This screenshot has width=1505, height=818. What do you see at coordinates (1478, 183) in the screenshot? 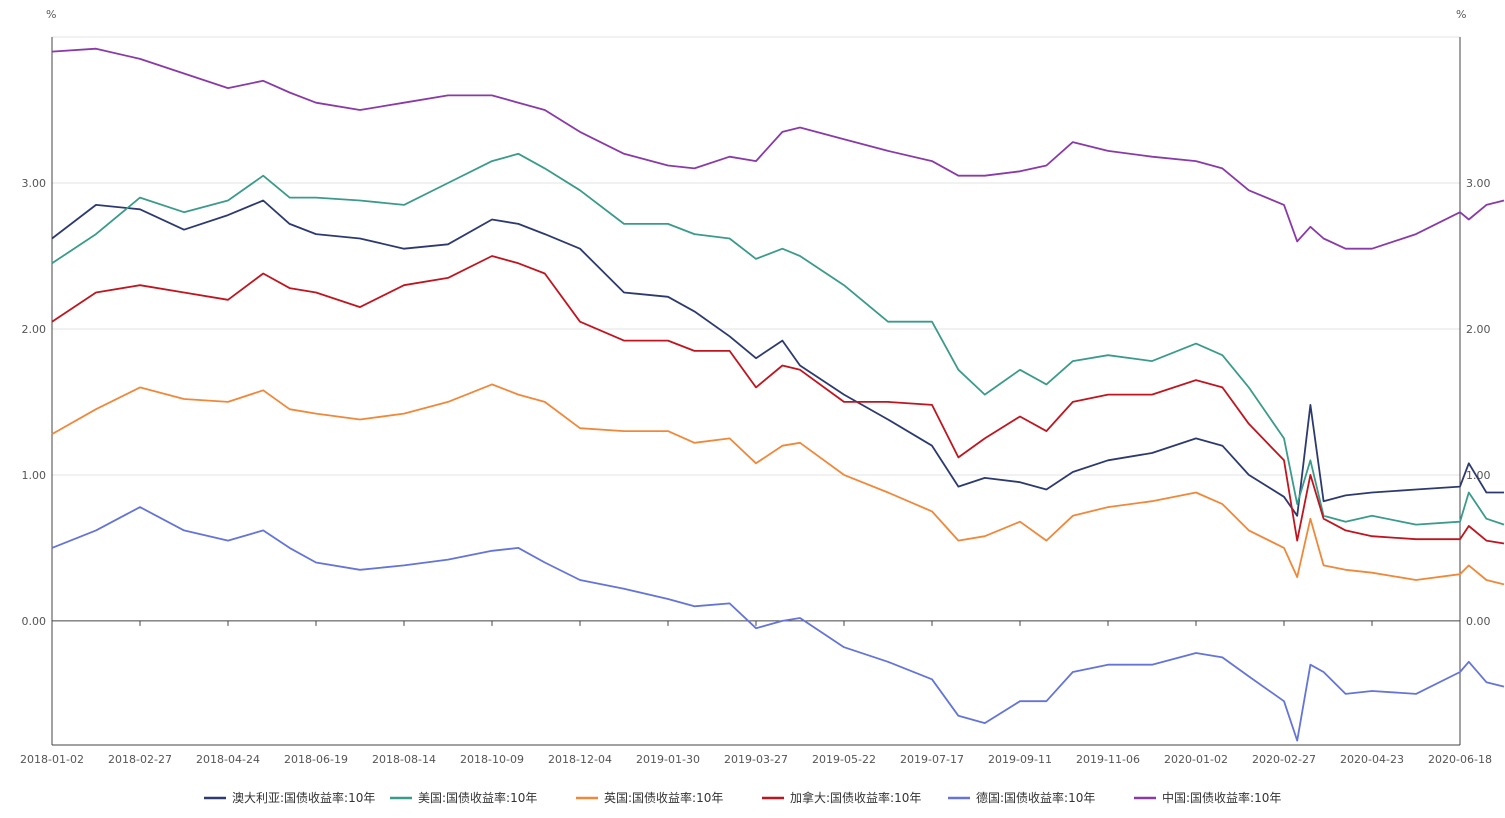
I see `y-tick-label-right: 3.00` at bounding box center [1478, 183].